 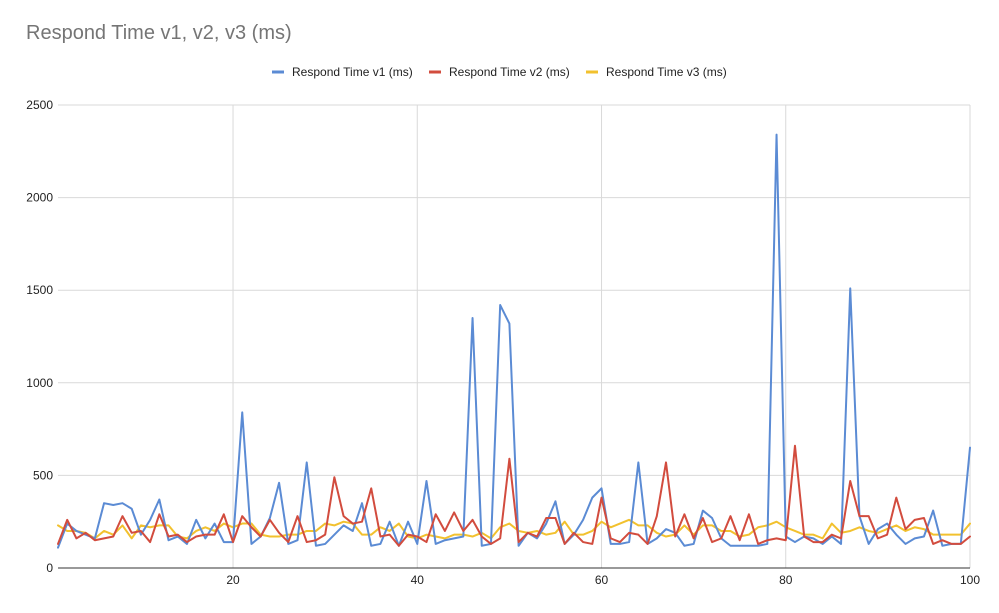 I want to click on x-tick-label: 60, so click(x=602, y=580).